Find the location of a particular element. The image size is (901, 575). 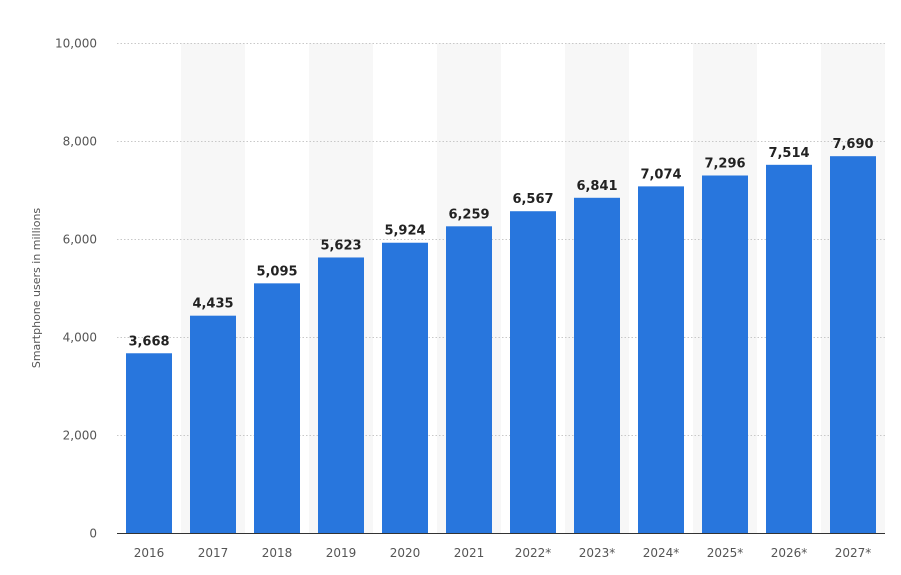

x-tick-label: 2020 is located at coordinates (405, 553).